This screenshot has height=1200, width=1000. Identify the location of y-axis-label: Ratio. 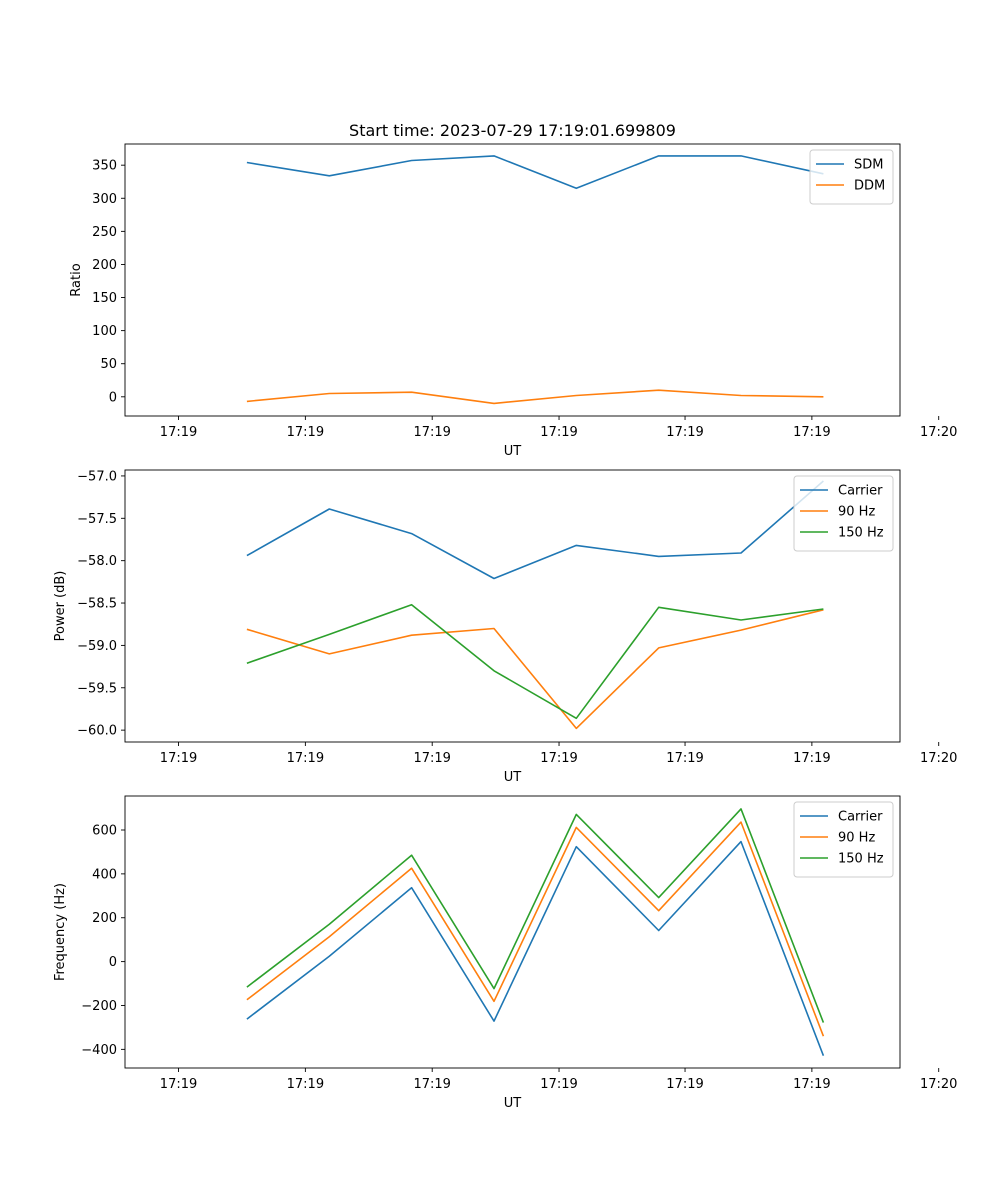
(76, 279).